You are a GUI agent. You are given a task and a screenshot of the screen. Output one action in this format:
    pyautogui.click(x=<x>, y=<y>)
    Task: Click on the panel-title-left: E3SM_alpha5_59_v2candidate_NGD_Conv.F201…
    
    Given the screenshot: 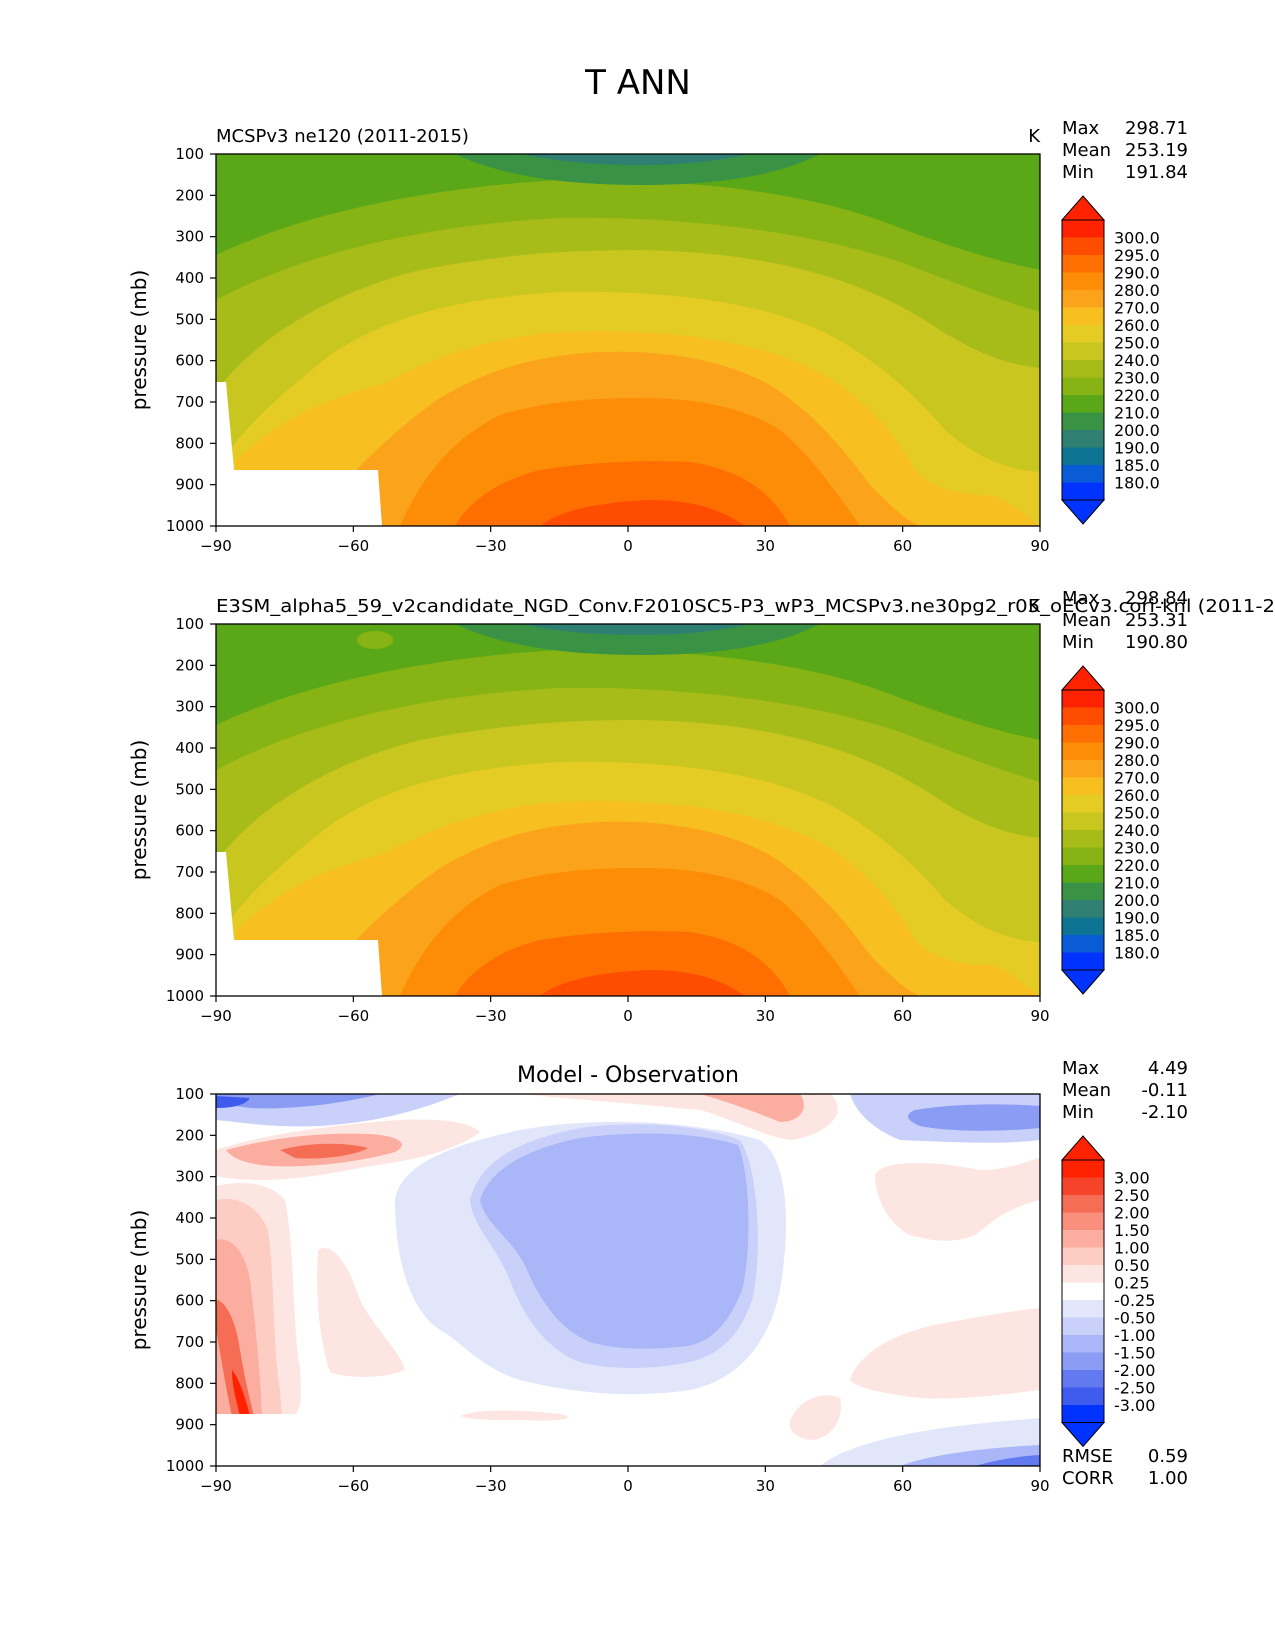 What is the action you would take?
    pyautogui.click(x=745, y=606)
    